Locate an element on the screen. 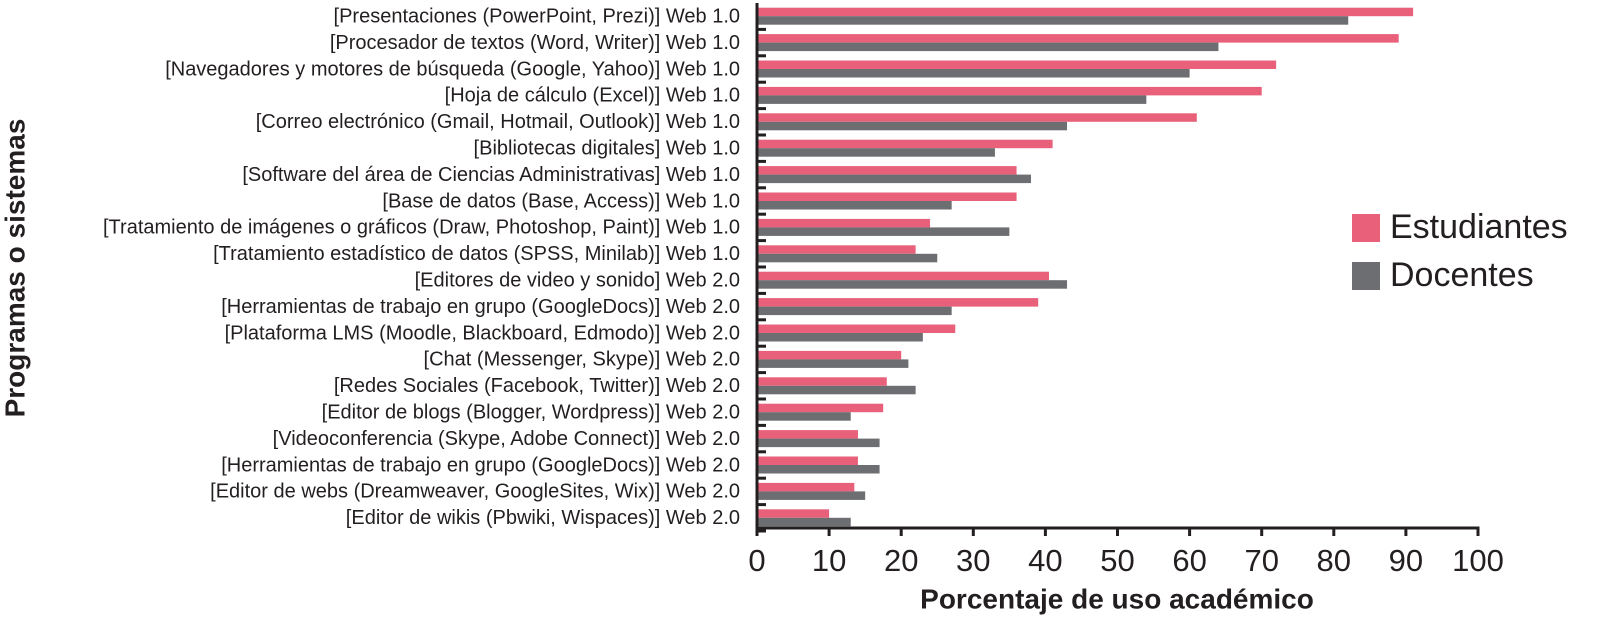  legend-label: Docentes is located at coordinates (1462, 275).